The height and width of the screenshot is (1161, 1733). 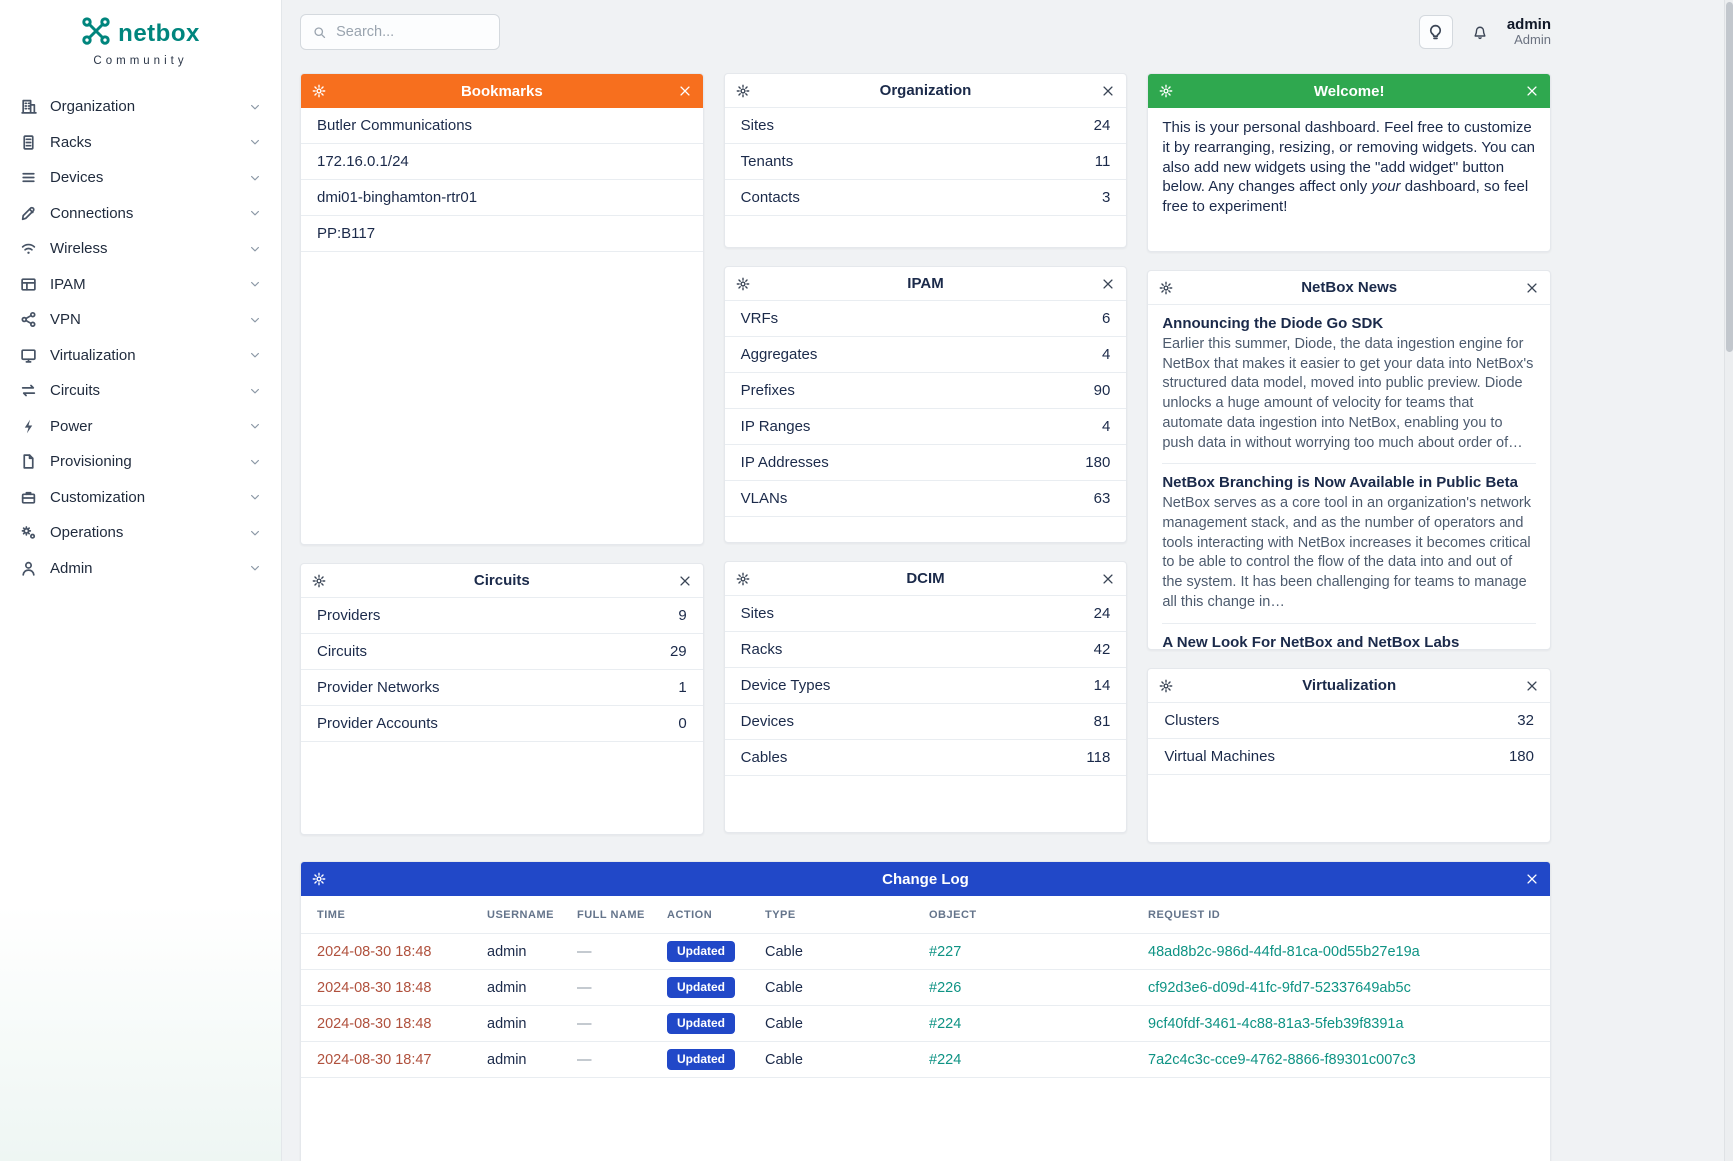 I want to click on stat-label: Devices, so click(x=767, y=721).